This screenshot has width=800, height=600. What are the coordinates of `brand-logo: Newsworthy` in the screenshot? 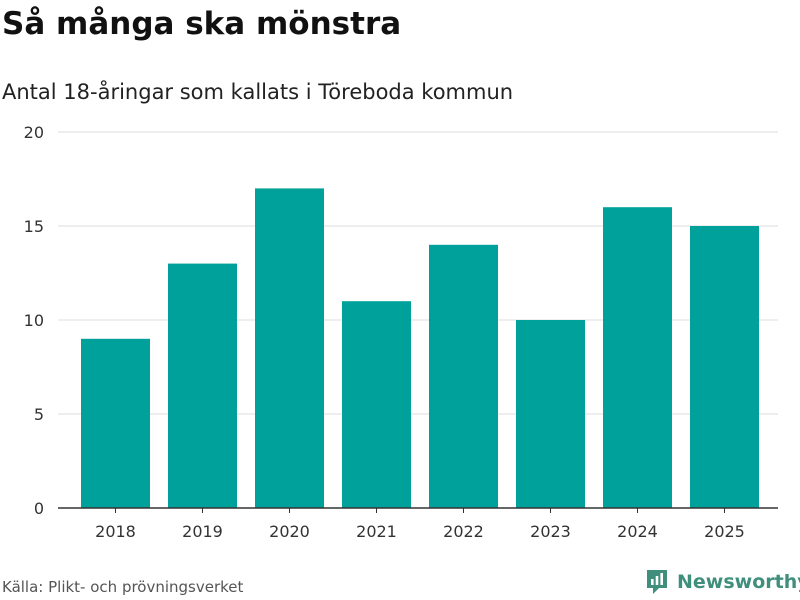 It's located at (722, 582).